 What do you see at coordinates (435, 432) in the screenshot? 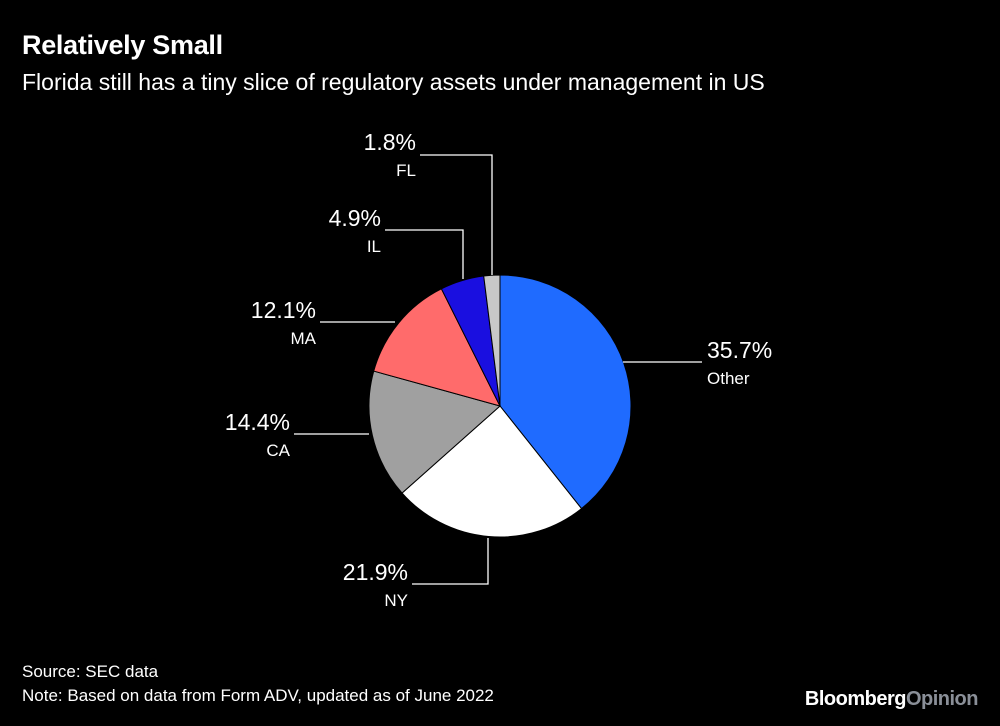
I see `pie-slice-ca` at bounding box center [435, 432].